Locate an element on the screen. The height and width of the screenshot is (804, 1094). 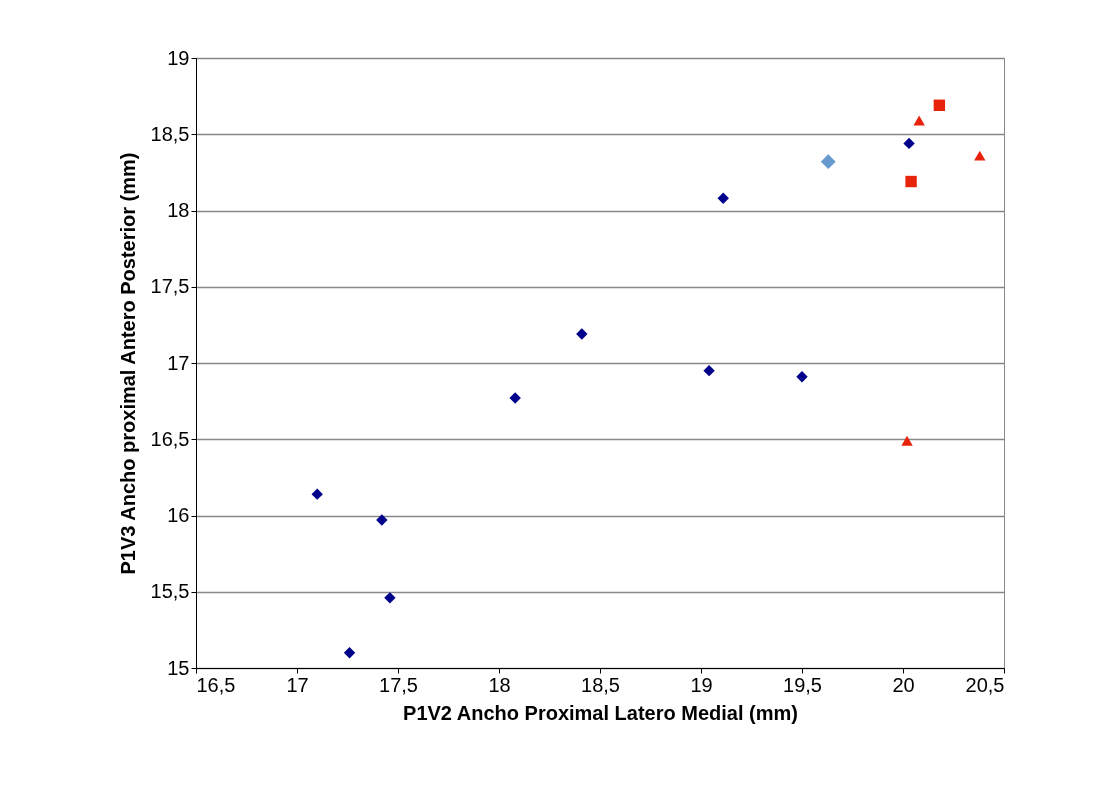
x-tick-label: 17,5 is located at coordinates (398, 684).